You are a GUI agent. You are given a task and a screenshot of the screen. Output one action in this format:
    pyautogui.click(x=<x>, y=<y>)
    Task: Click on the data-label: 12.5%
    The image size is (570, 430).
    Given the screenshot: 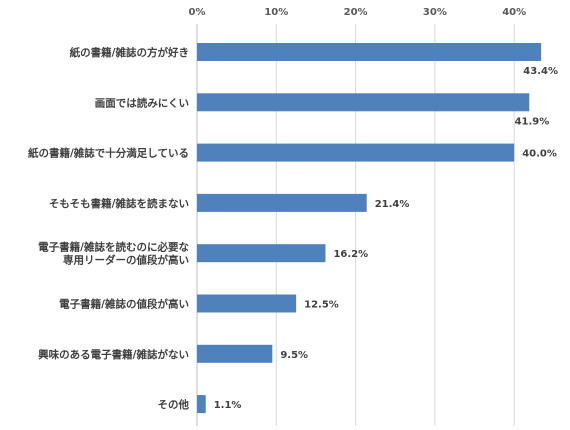 What is the action you would take?
    pyautogui.click(x=321, y=305)
    